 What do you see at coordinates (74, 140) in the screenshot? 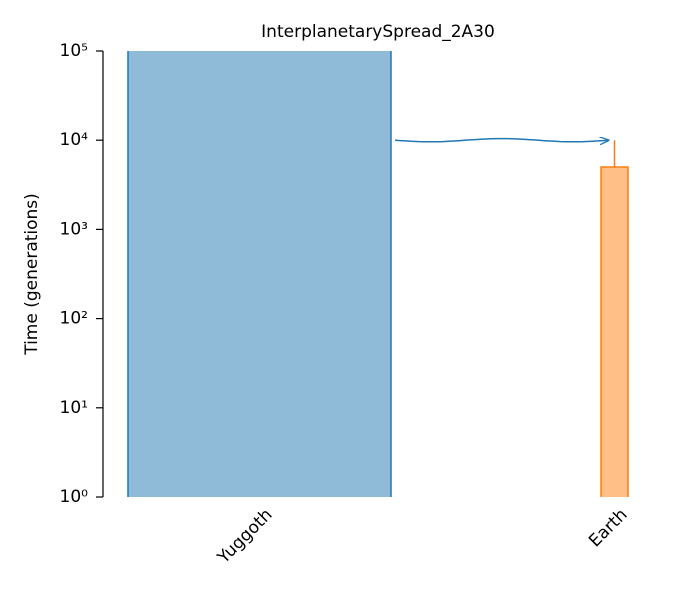
I see `y-tick-label: 10⁴` at bounding box center [74, 140].